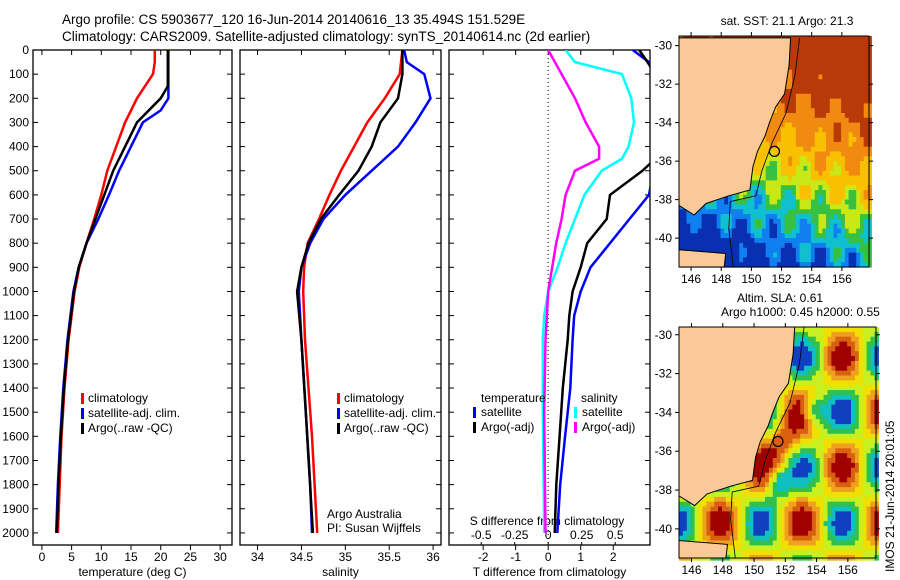 This screenshot has height=580, width=900. What do you see at coordinates (374, 398) in the screenshot?
I see `legend-label: climatology` at bounding box center [374, 398].